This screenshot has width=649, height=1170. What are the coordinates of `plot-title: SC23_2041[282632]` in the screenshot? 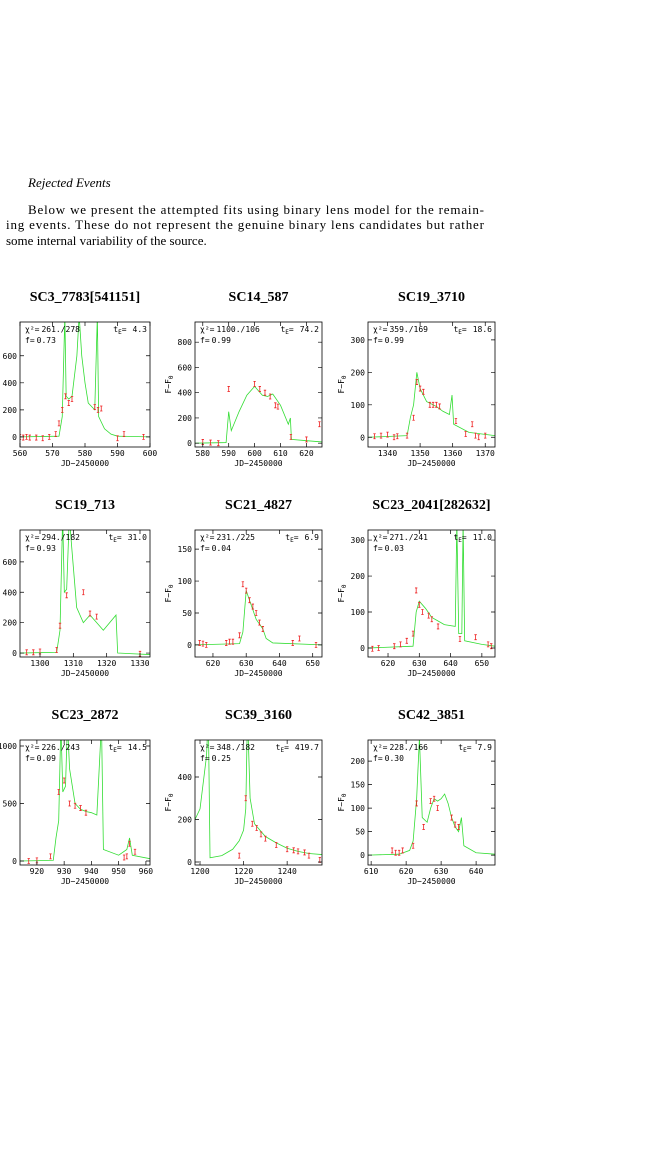 It's located at (431, 505).